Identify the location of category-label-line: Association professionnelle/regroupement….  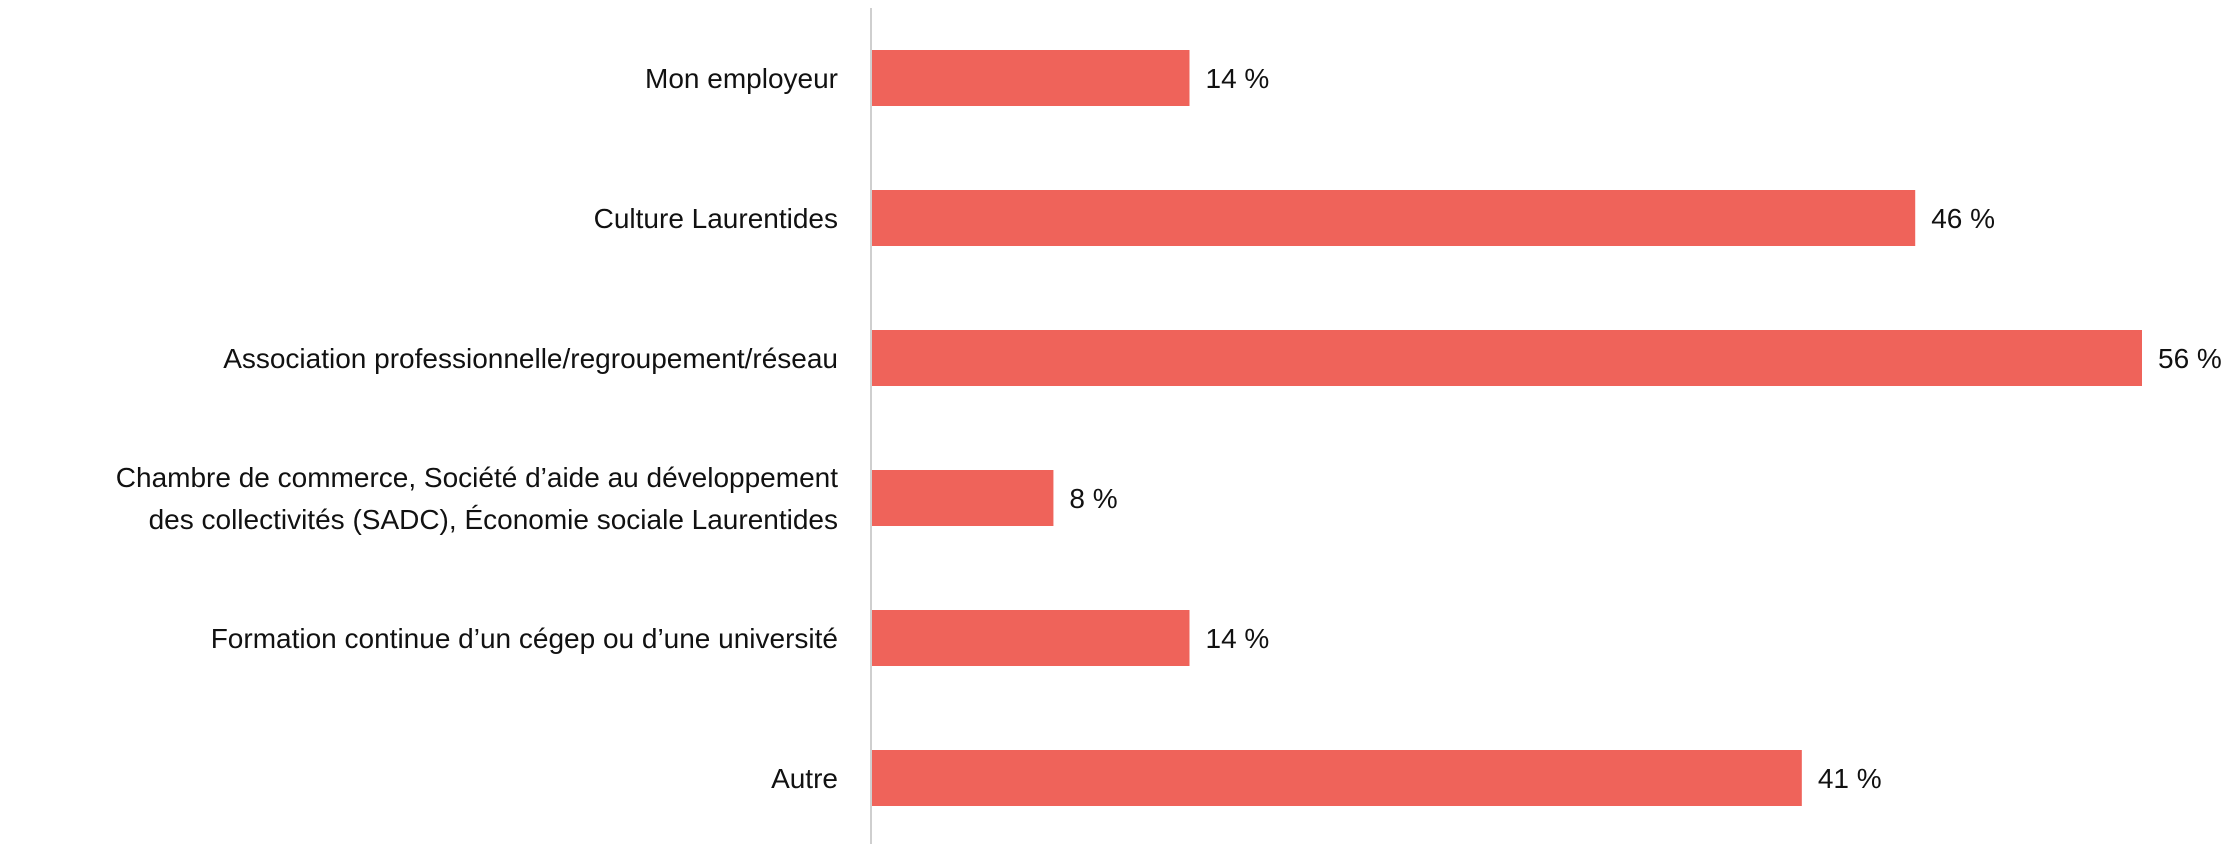
(530, 358).